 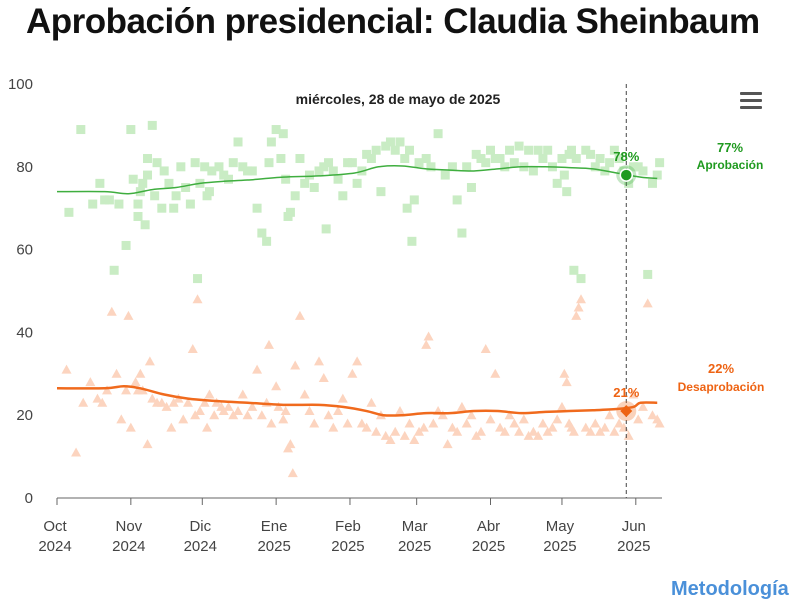 I want to click on y-tick-label: 60, so click(x=24, y=250).